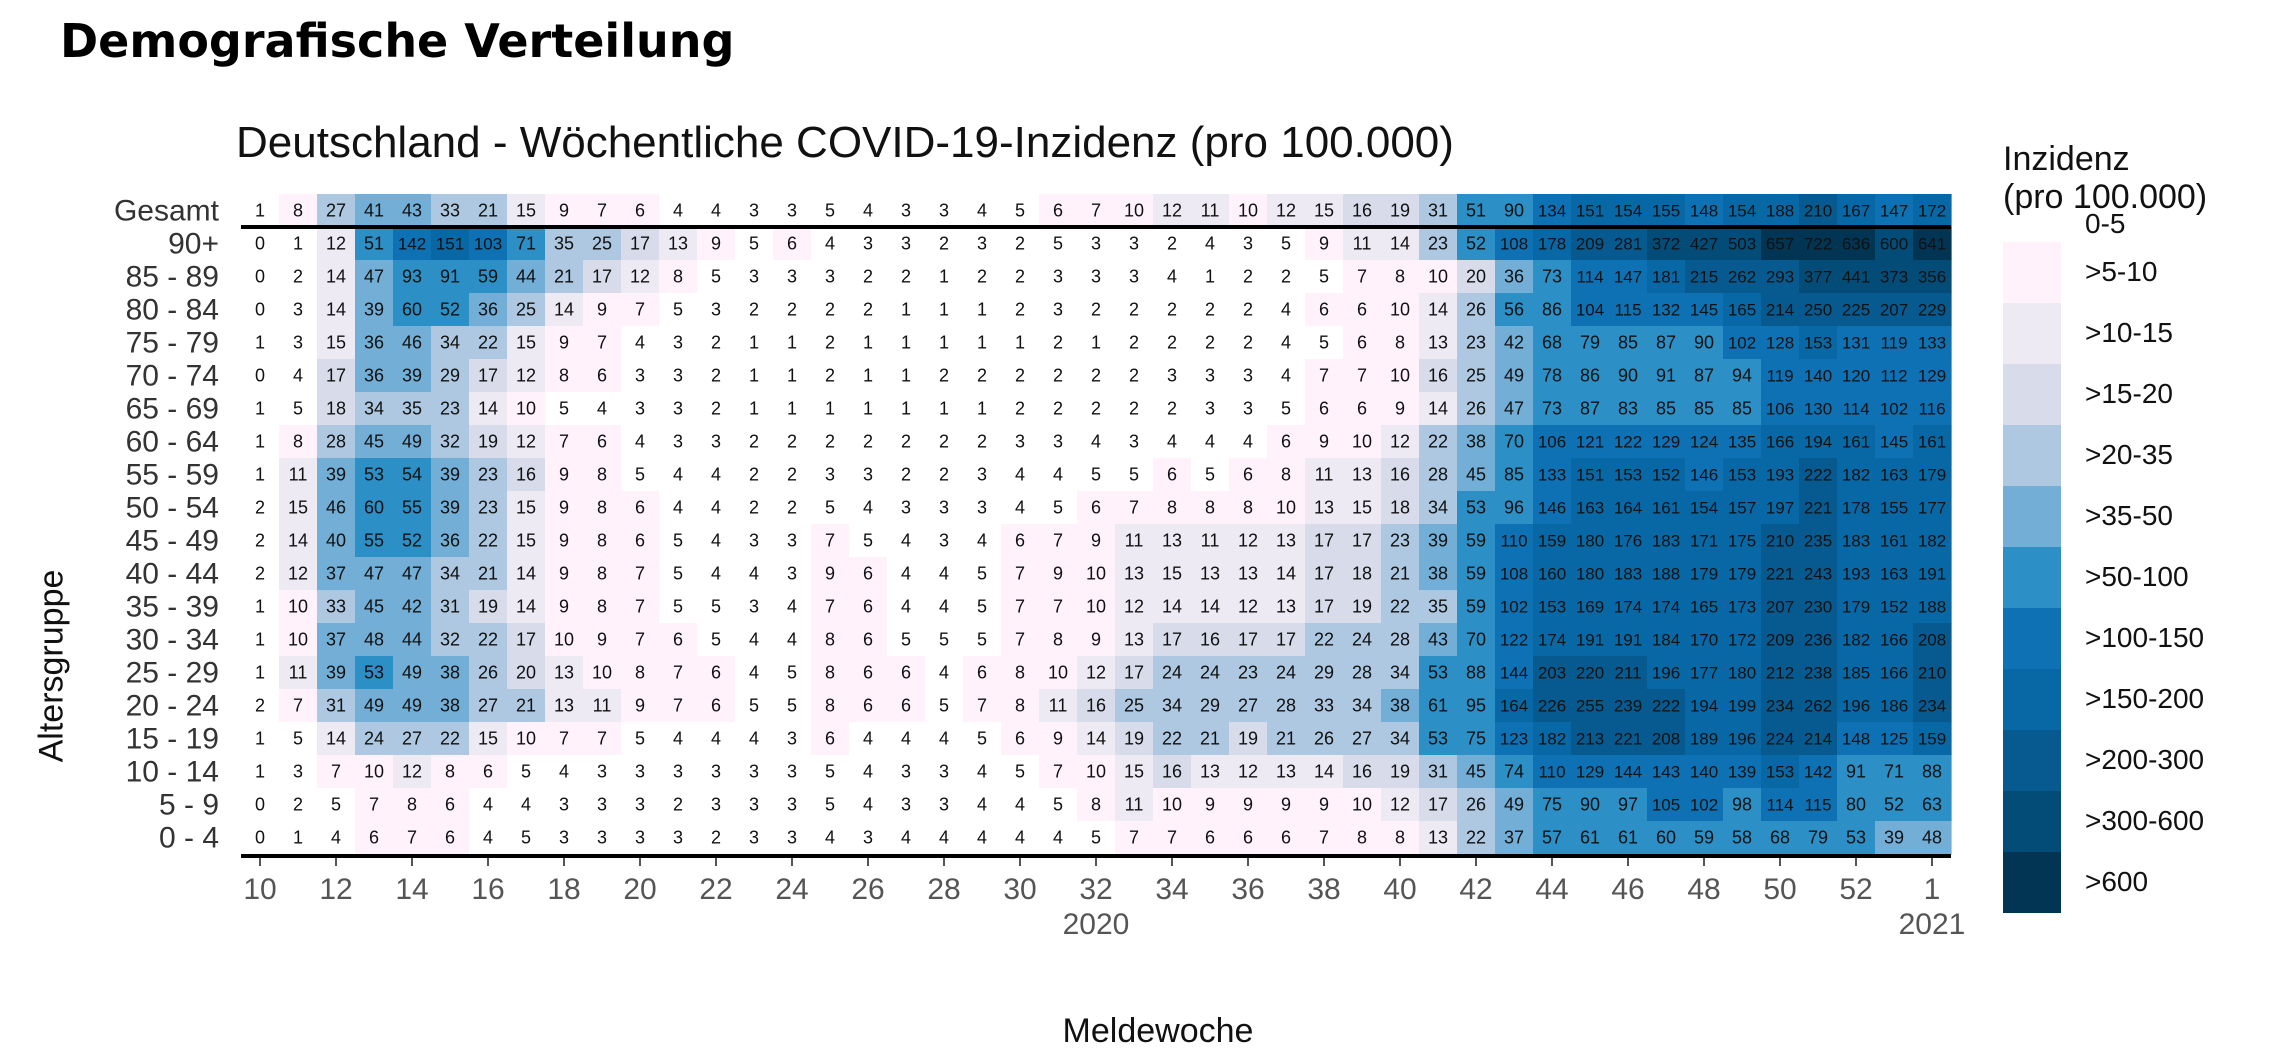 Image resolution: width=2288 pixels, height=1062 pixels. I want to click on x-tick-label: 26, so click(867, 889).